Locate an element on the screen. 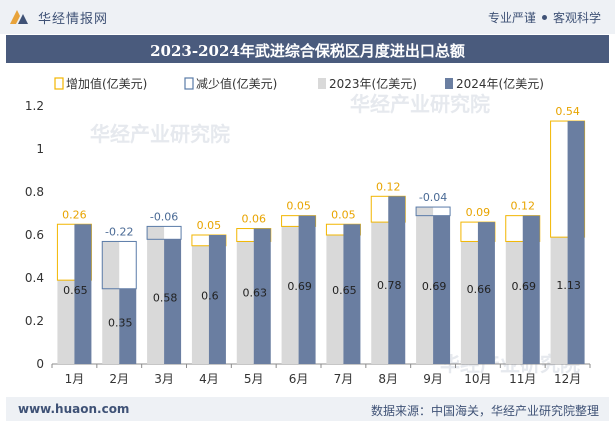  legend-swatch-increase is located at coordinates (59, 83).